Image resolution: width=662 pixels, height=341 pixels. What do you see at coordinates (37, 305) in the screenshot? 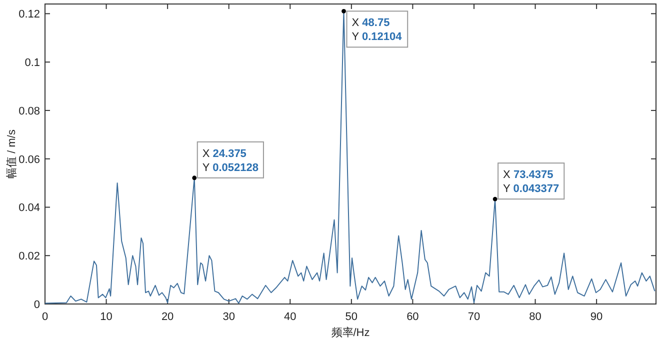
I see `y-tick-label: 0` at bounding box center [37, 305].